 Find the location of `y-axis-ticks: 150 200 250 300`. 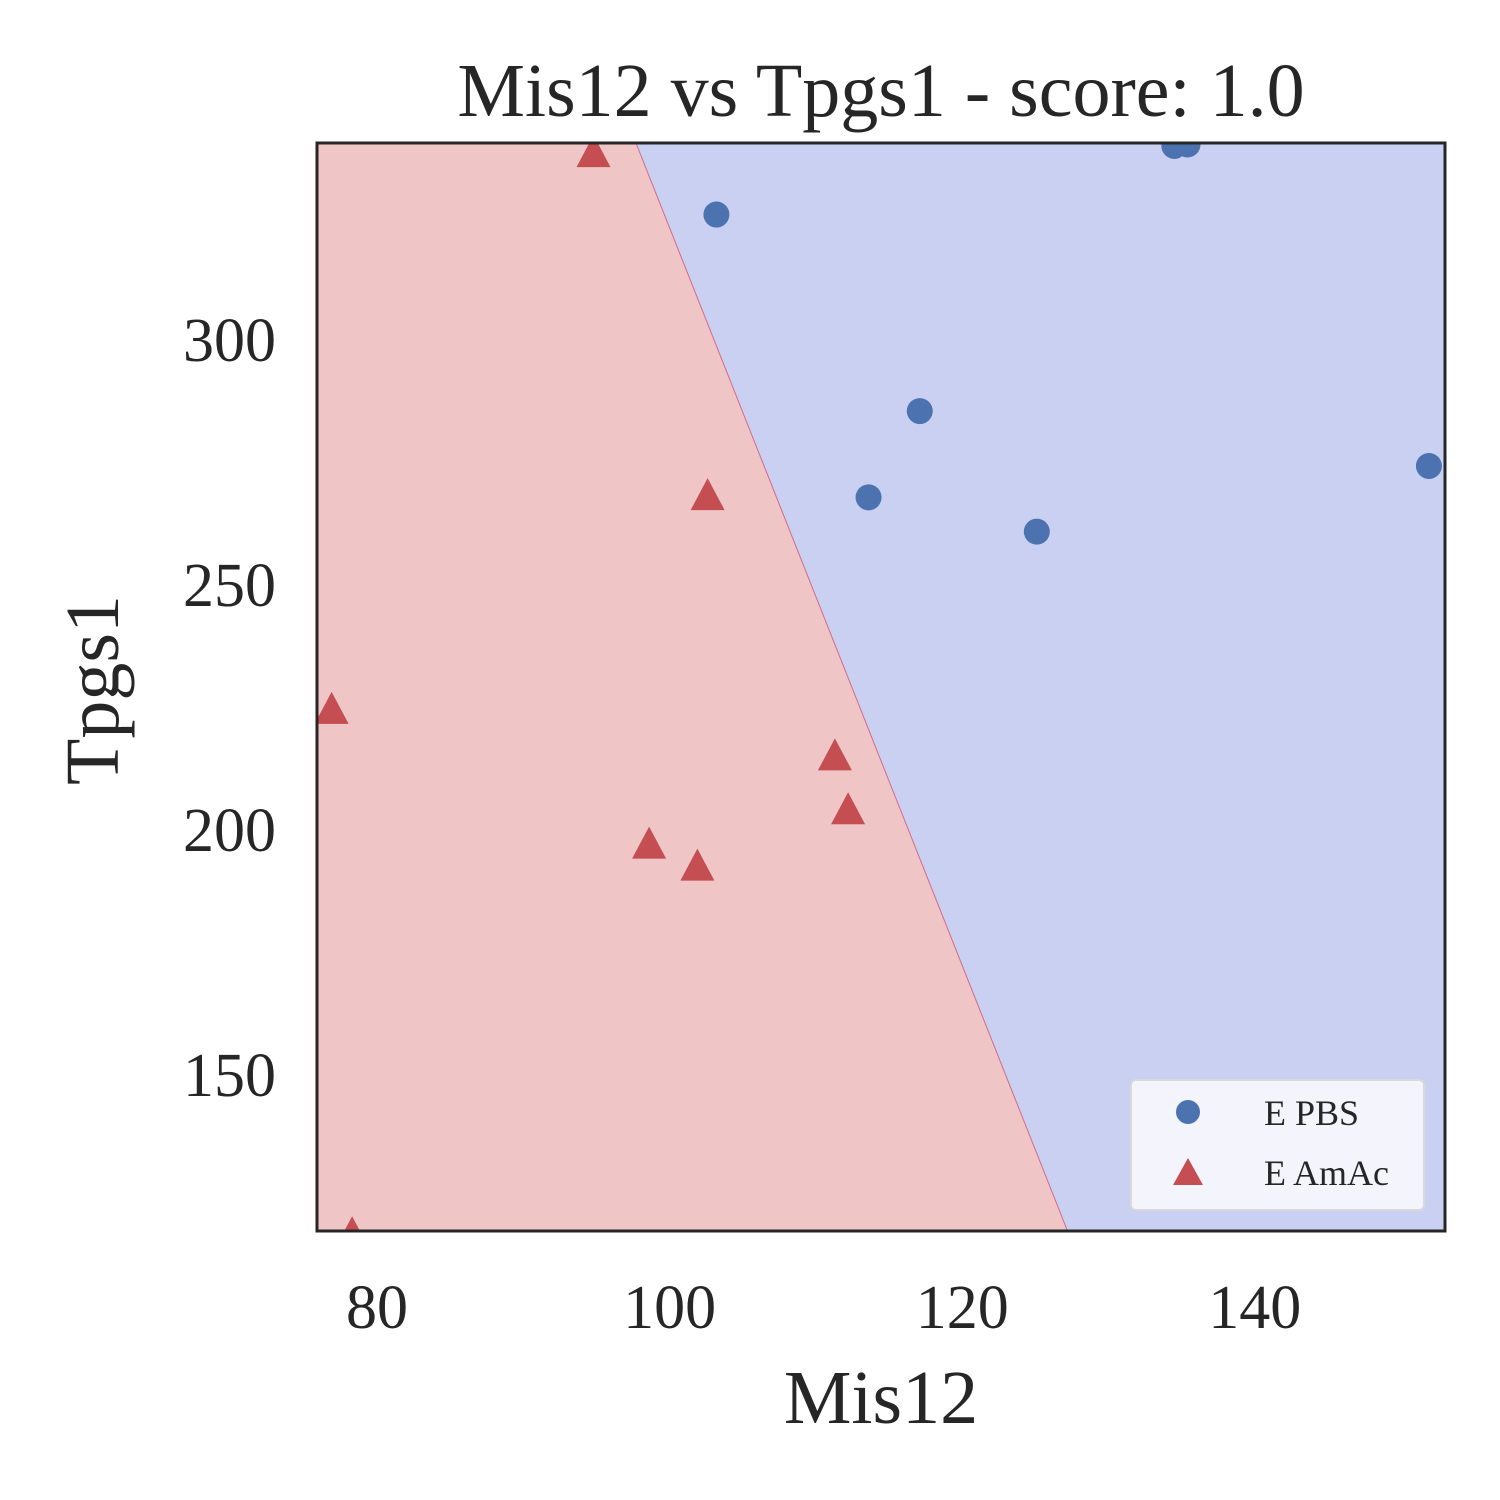

y-axis-ticks: 150 200 250 300 is located at coordinates (229, 708).